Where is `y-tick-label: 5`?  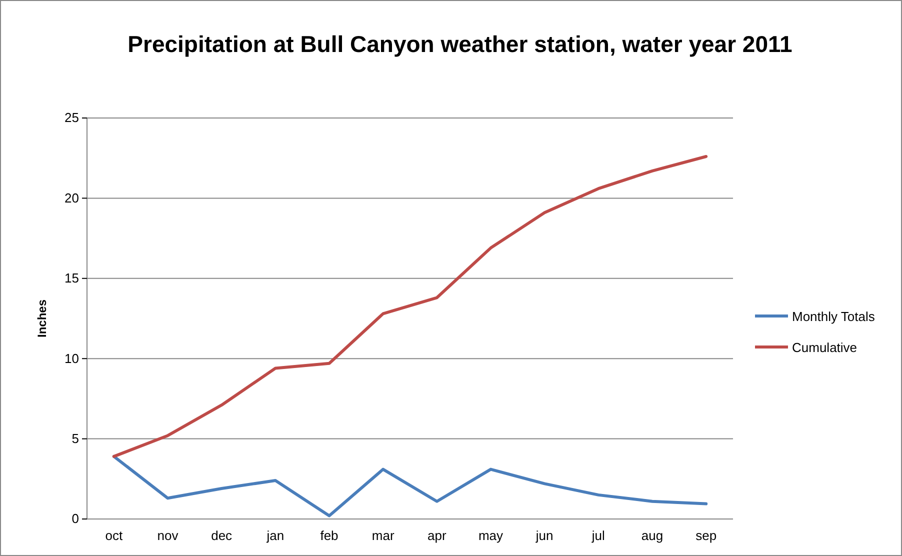 y-tick-label: 5 is located at coordinates (75, 438).